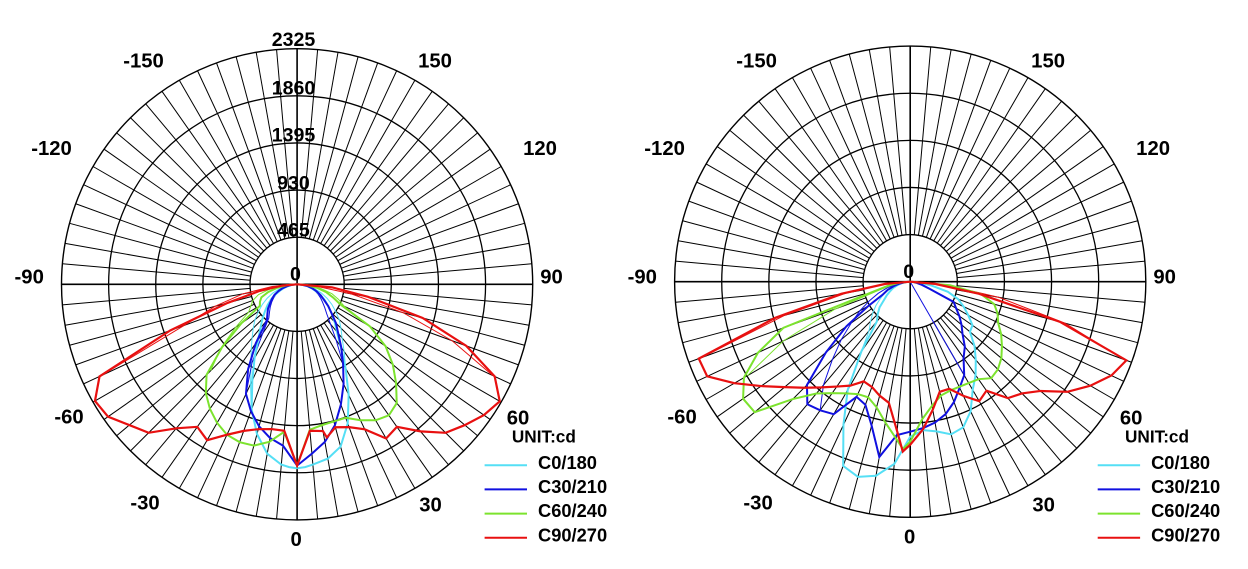 Image resolution: width=1248 pixels, height=569 pixels. Describe the element at coordinates (293, 231) in the screenshot. I see `svg-text: 465` at that location.